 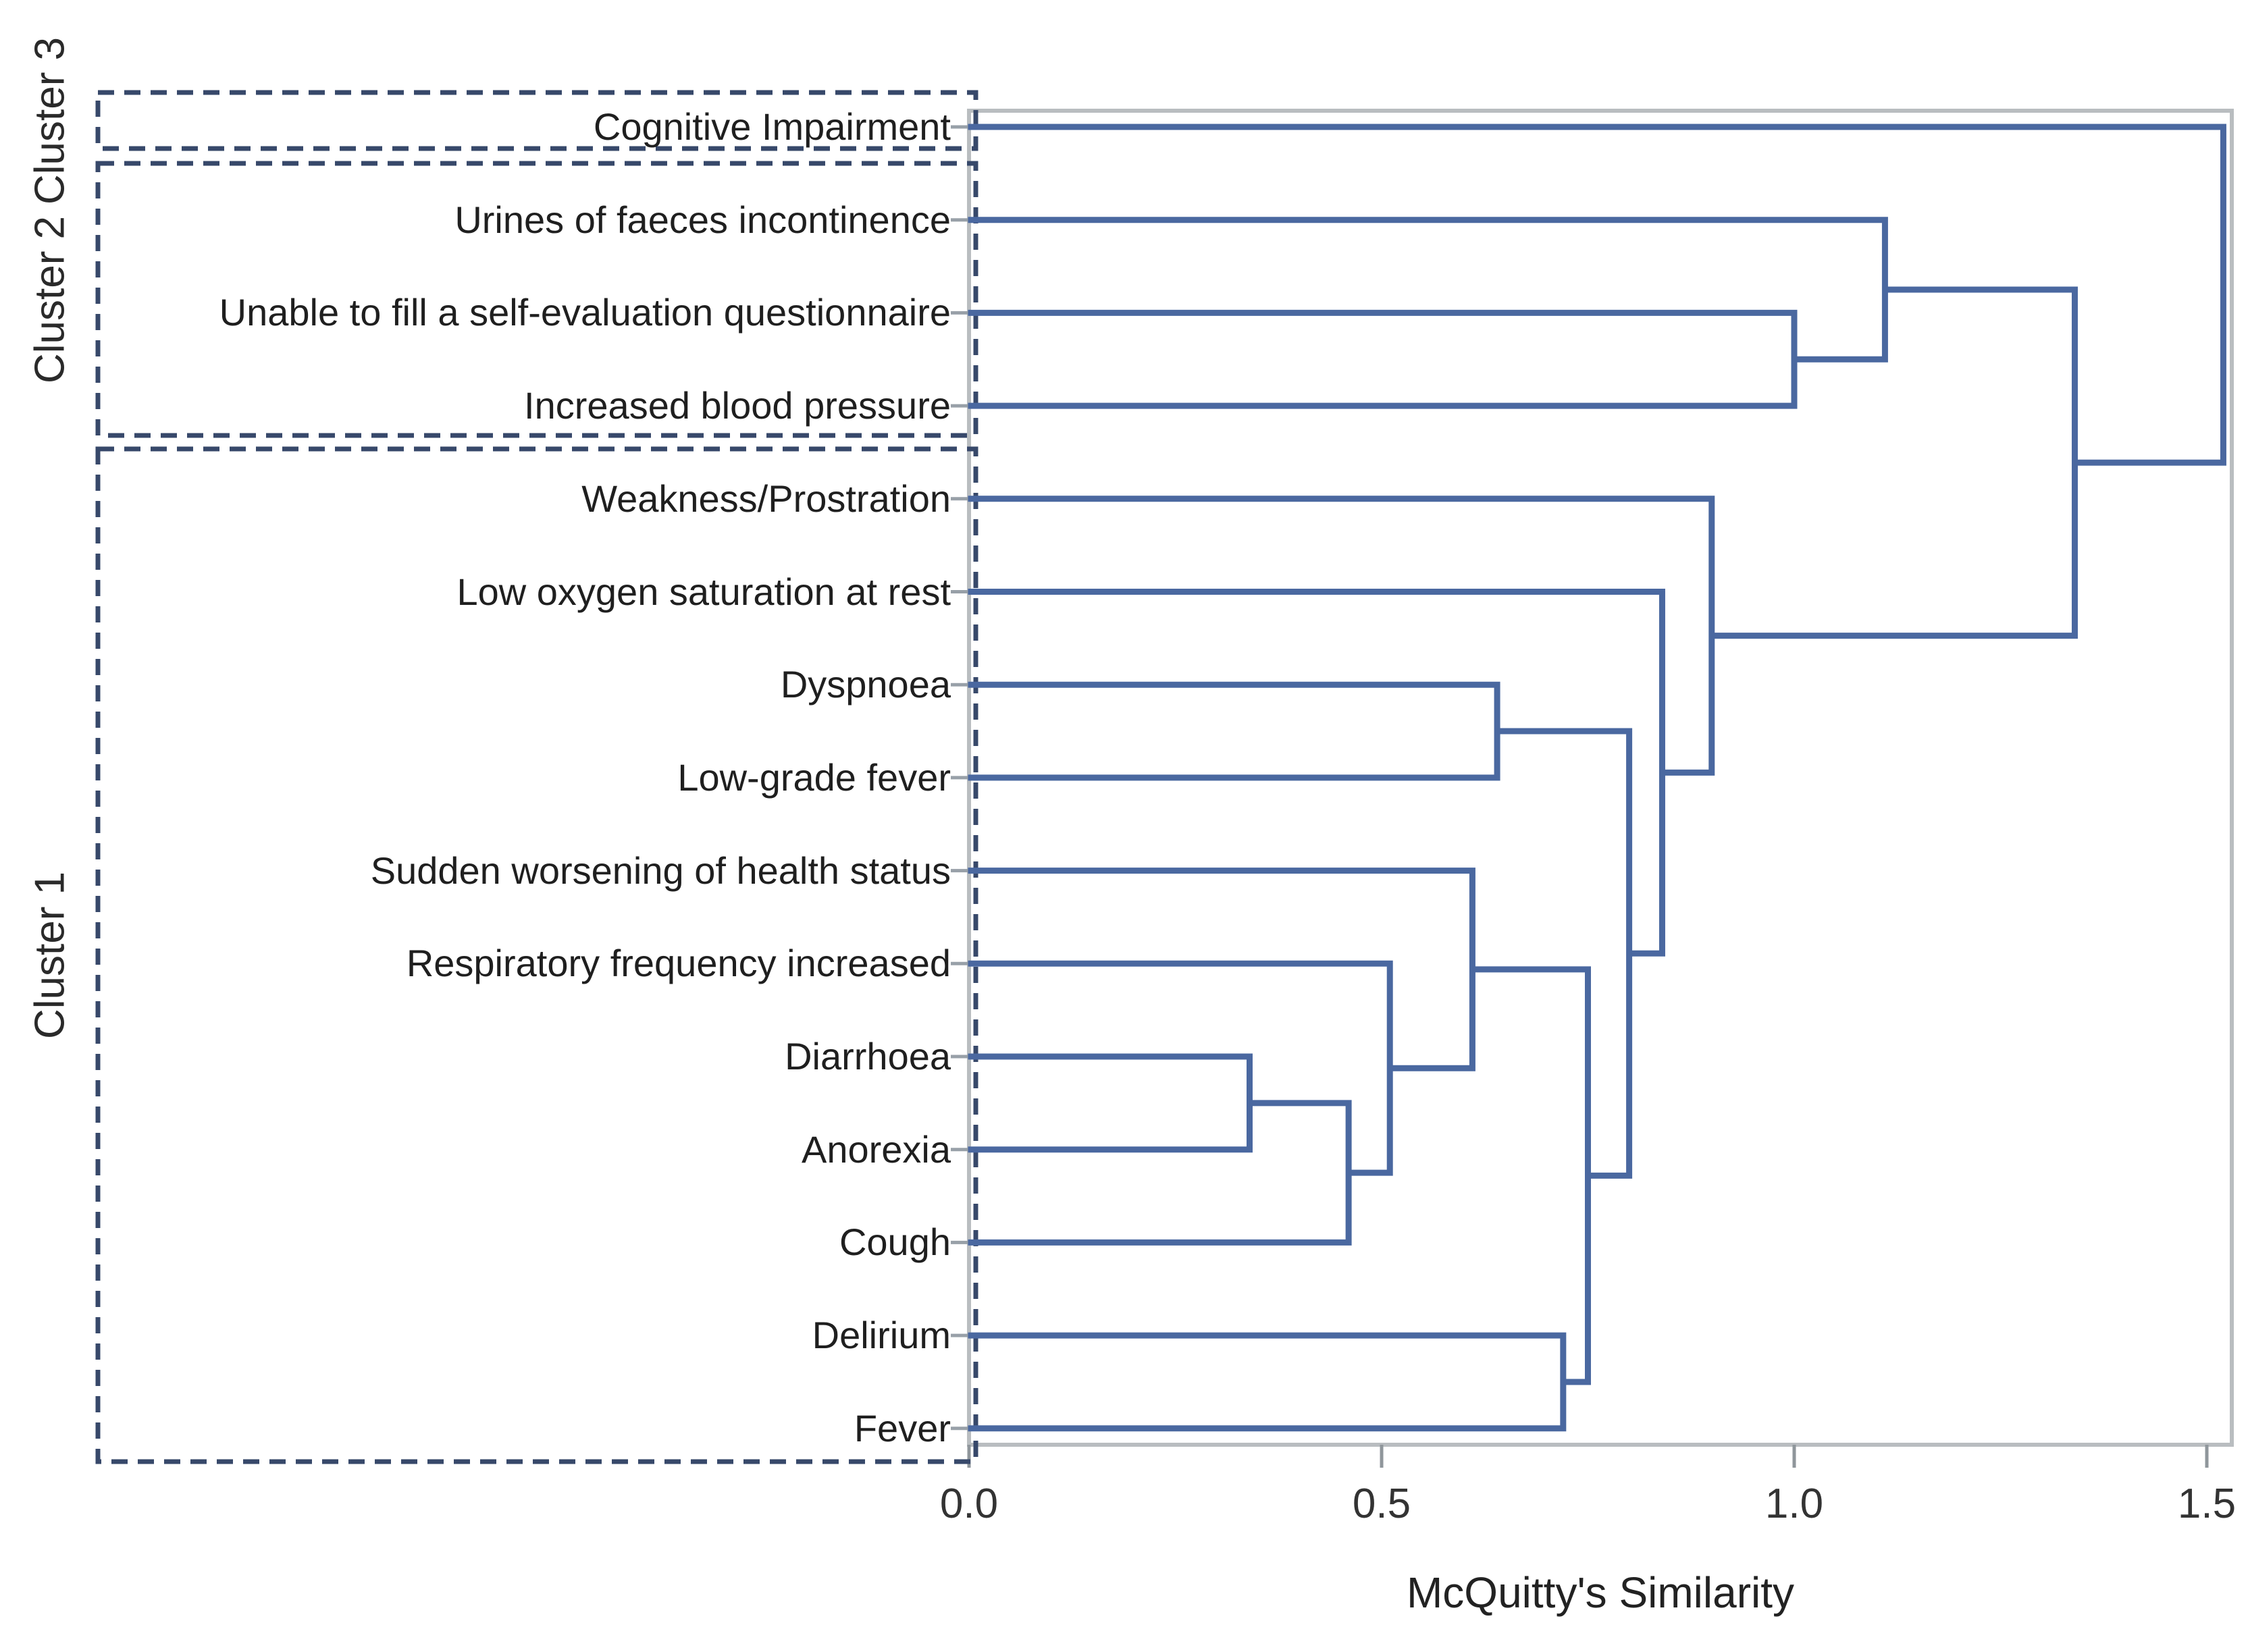 What do you see at coordinates (737, 405) in the screenshot?
I see `leaf-label: Increased blood pressure` at bounding box center [737, 405].